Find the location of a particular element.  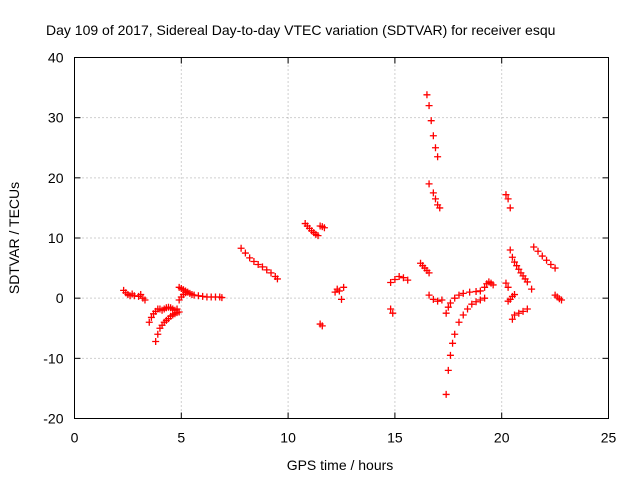

y-tick-label: -20 is located at coordinates (53, 419).